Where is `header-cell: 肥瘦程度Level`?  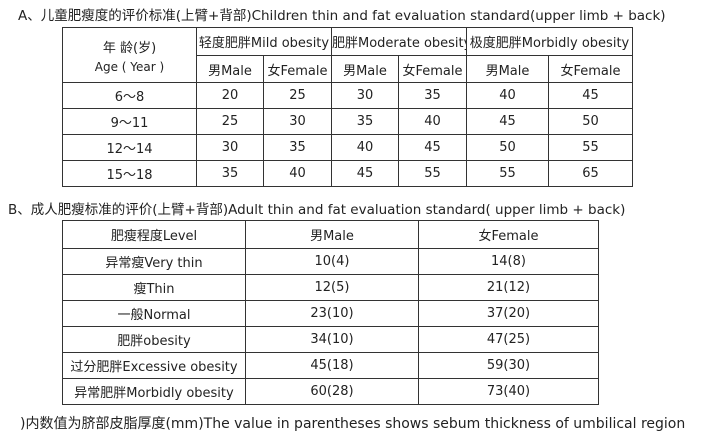 header-cell: 肥瘦程度Level is located at coordinates (154, 234).